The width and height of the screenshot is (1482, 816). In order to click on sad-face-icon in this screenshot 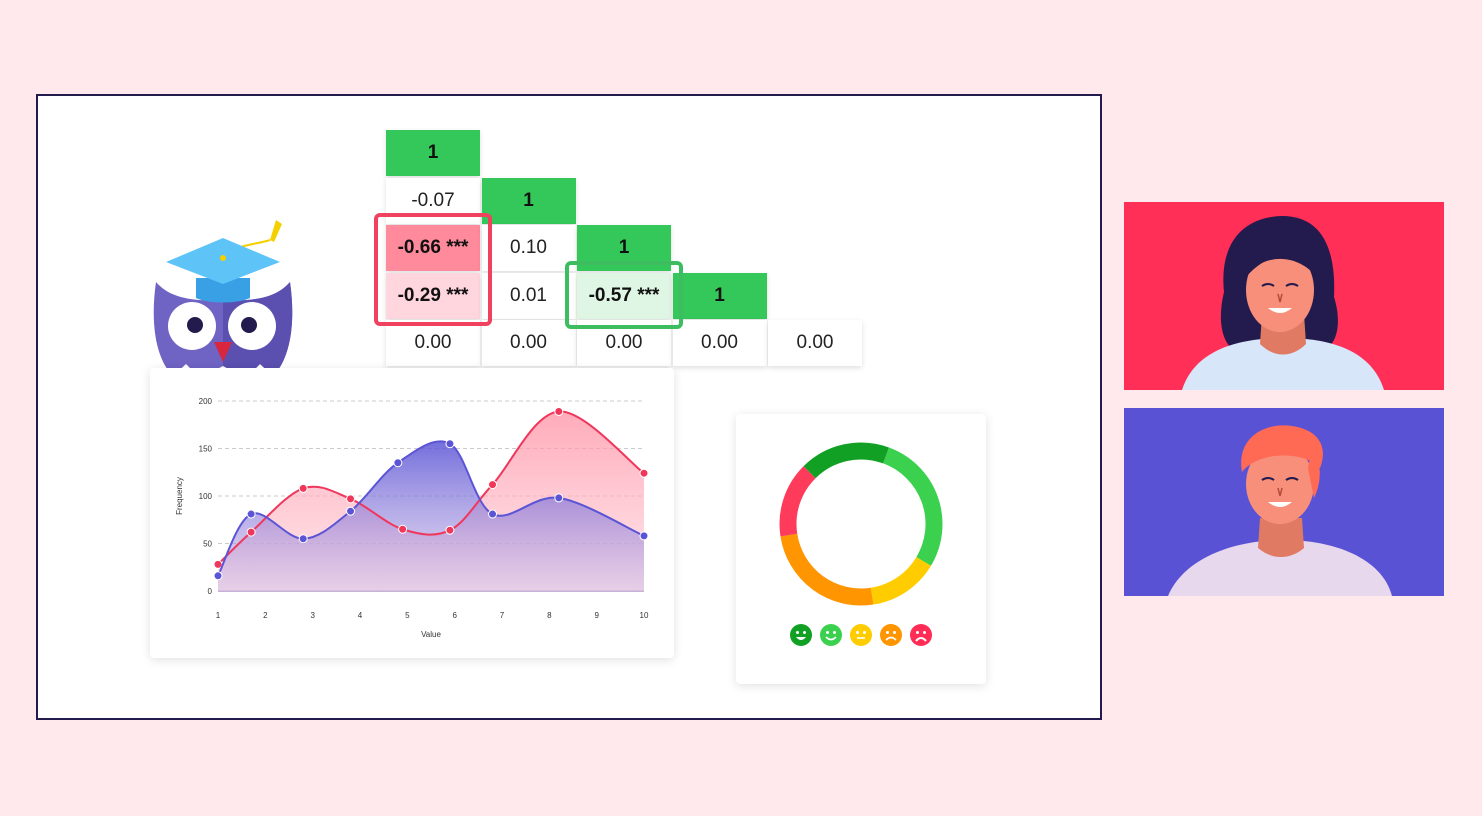, I will do `click(891, 635)`.